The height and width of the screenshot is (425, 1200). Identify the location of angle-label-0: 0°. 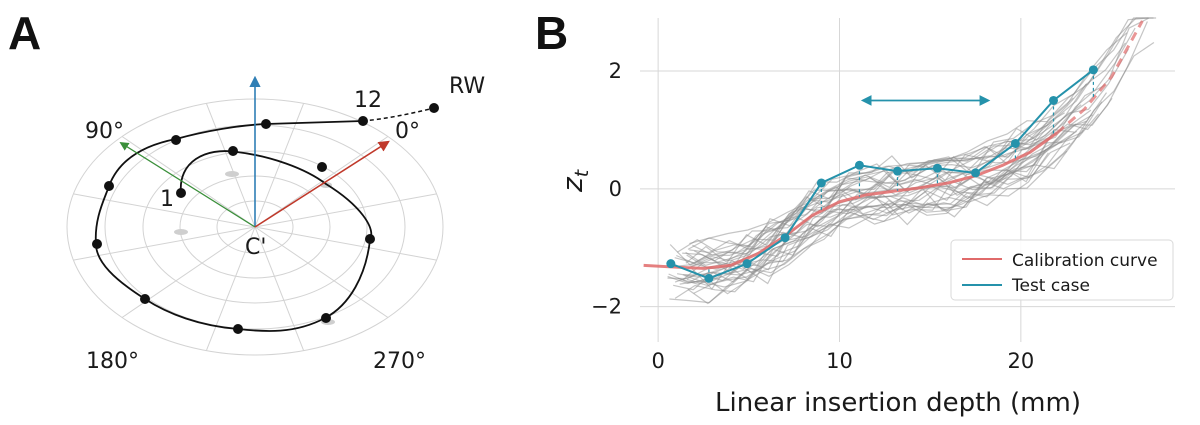
(407, 131).